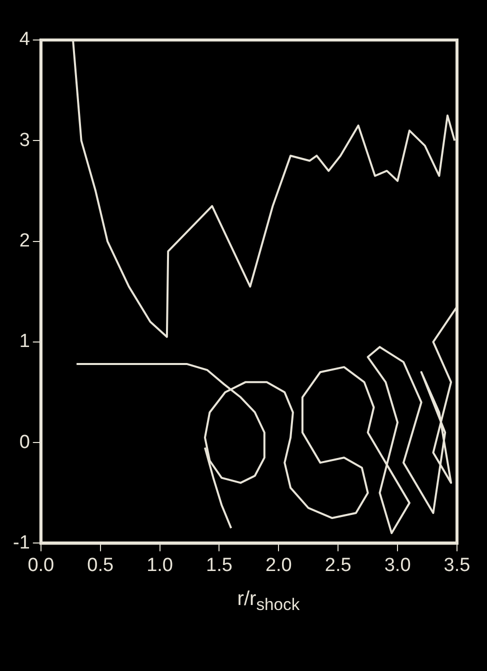 Image resolution: width=487 pixels, height=671 pixels. I want to click on x-tick-label: 0.0, so click(41, 565).